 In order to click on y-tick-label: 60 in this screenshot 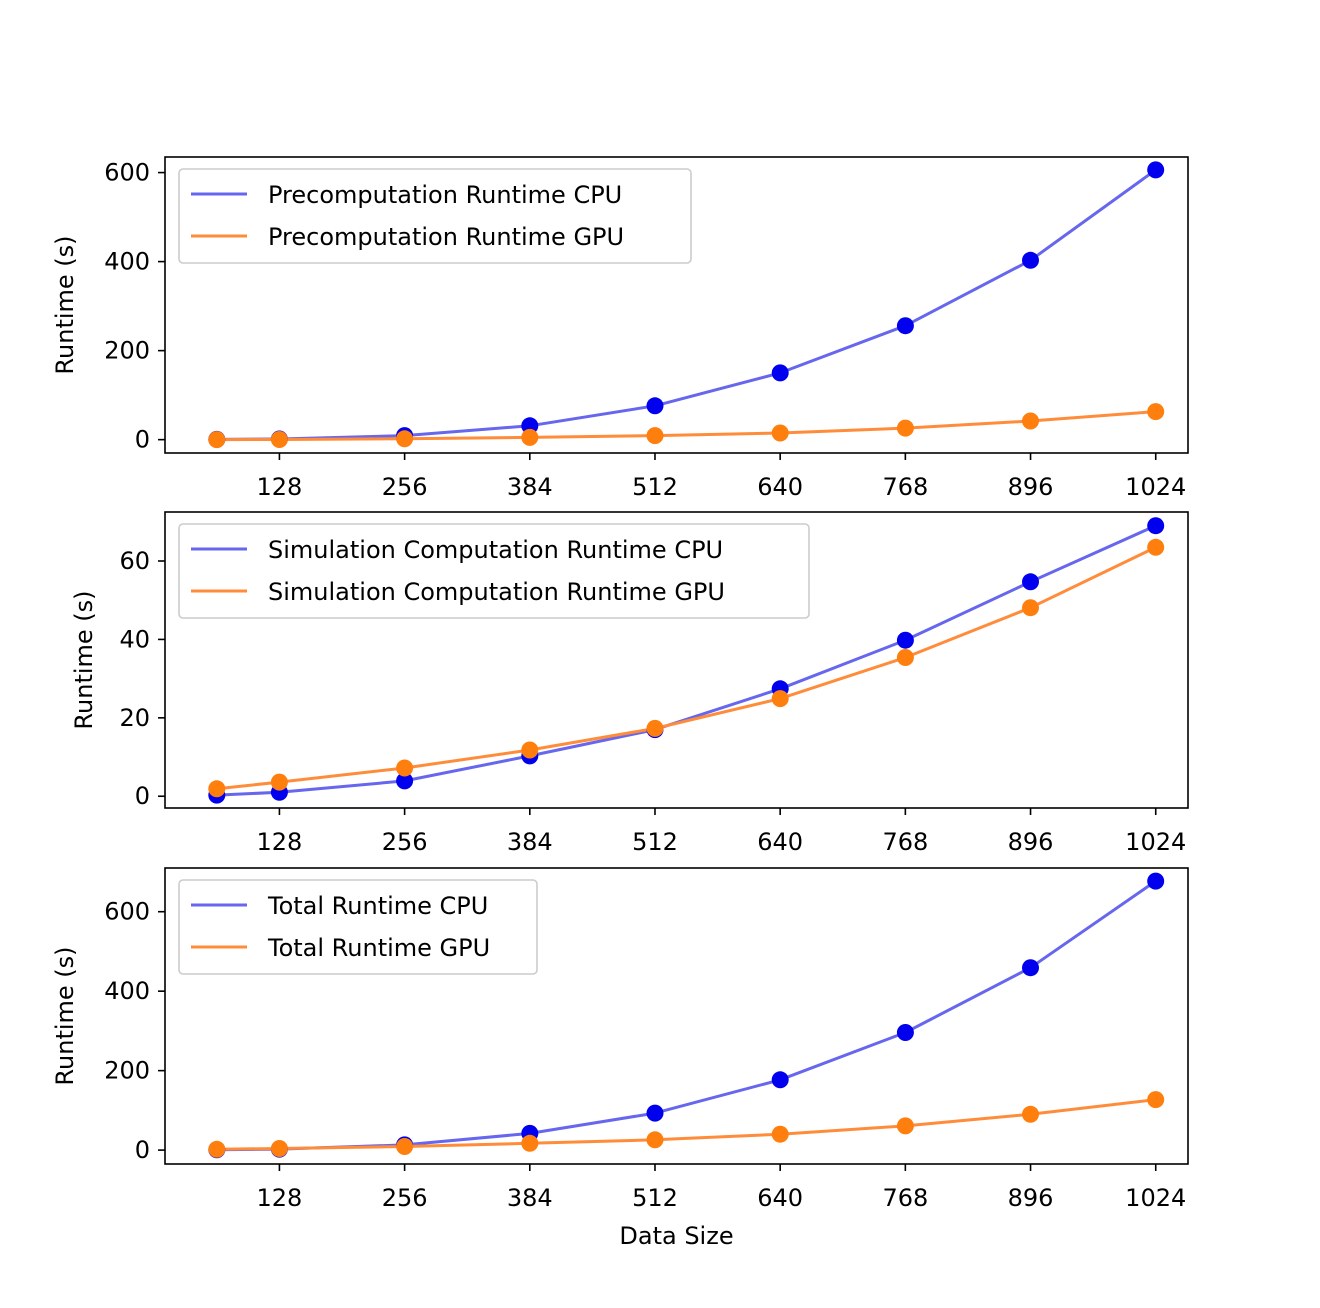, I will do `click(134, 561)`.